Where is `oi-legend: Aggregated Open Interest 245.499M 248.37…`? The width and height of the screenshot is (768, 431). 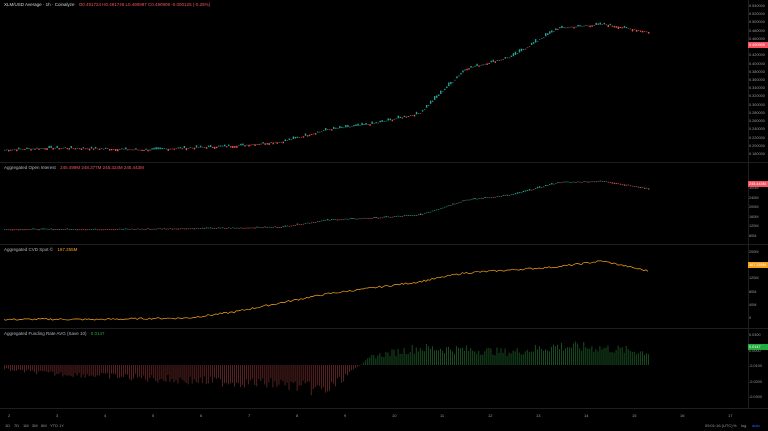 oi-legend: Aggregated Open Interest 245.499M 248.37… is located at coordinates (75, 167).